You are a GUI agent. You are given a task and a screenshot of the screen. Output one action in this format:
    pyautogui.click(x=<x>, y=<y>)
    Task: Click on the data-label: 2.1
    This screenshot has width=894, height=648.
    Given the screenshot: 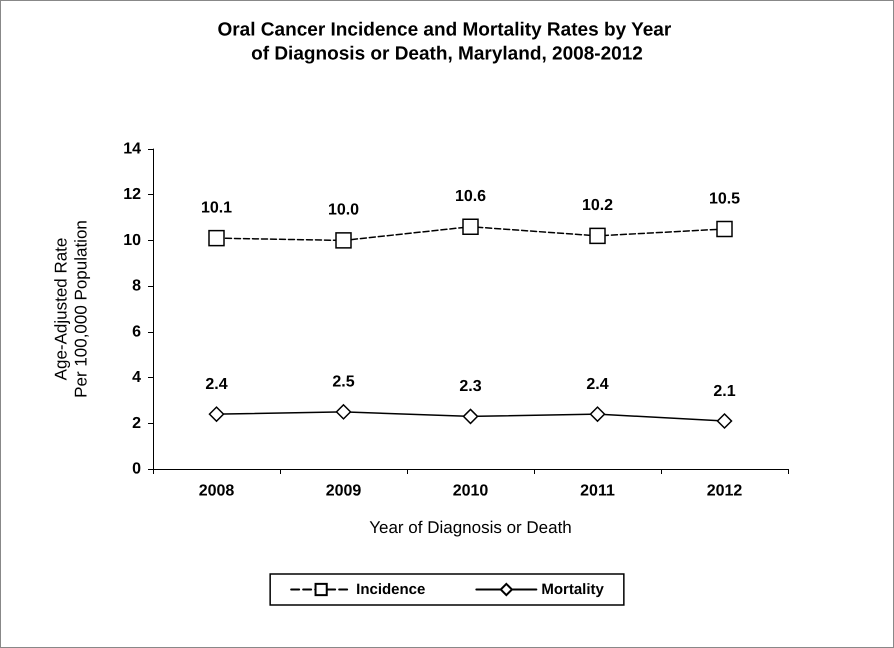 What is the action you would take?
    pyautogui.click(x=724, y=391)
    